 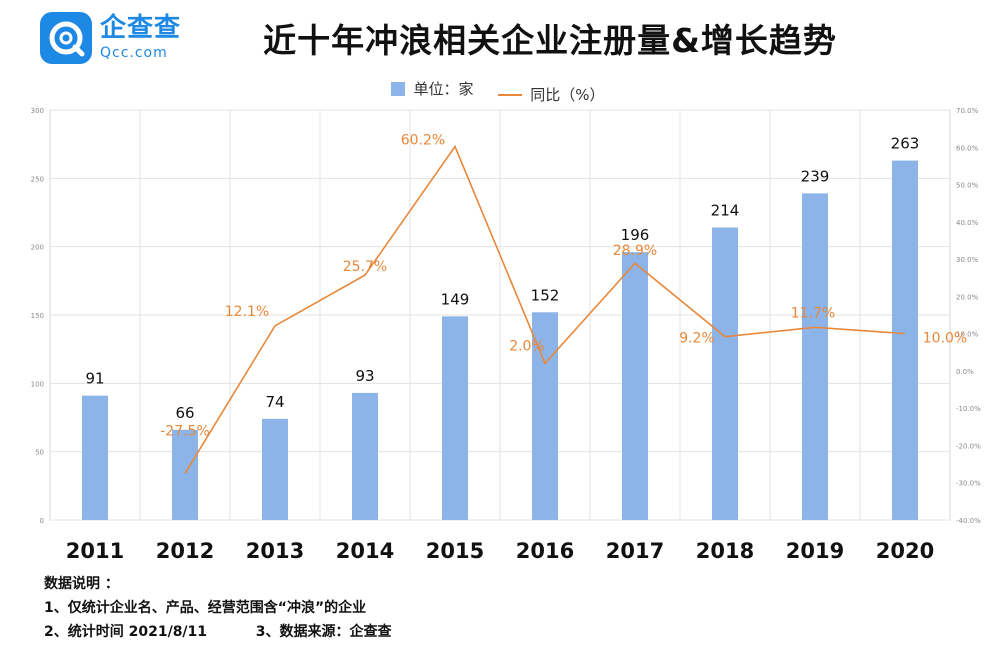 What do you see at coordinates (37, 111) in the screenshot?
I see `y-left-tick-label: 300` at bounding box center [37, 111].